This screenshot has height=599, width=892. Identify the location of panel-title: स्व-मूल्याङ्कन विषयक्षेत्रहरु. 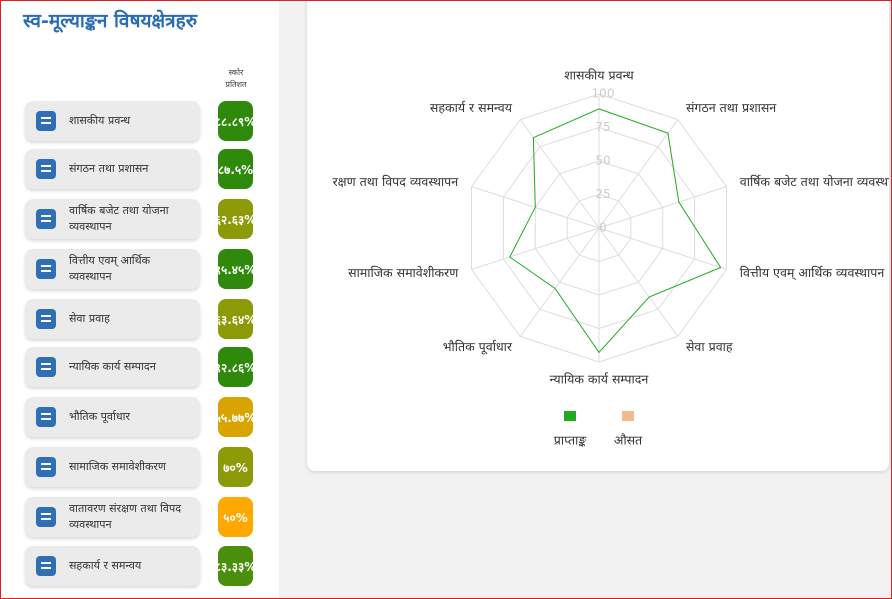
(110, 21).